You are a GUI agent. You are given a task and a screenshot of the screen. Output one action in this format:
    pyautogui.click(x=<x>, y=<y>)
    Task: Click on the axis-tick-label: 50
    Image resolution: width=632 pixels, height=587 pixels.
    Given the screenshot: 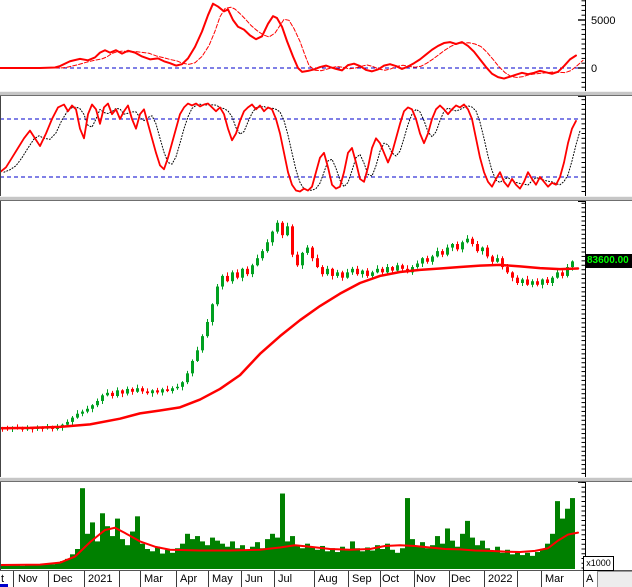 What is the action you would take?
    pyautogui.click(x=597, y=97)
    